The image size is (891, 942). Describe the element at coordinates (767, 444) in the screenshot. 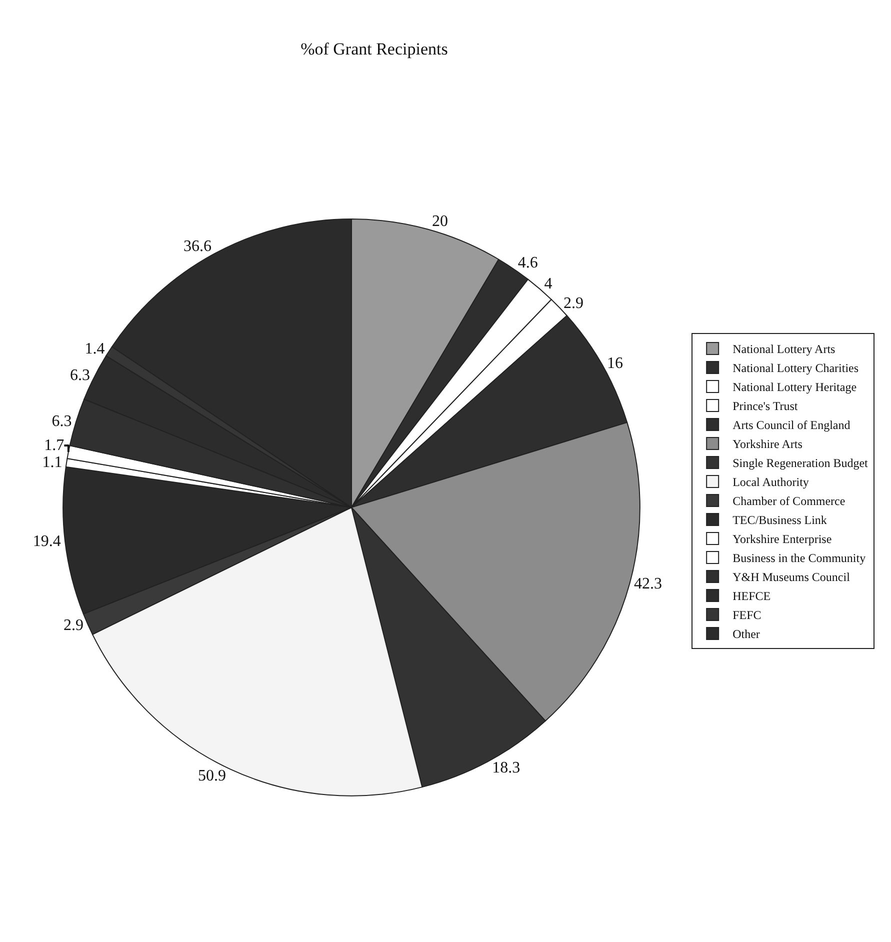

I see `legend-label: Yorkshire Arts` at that location.